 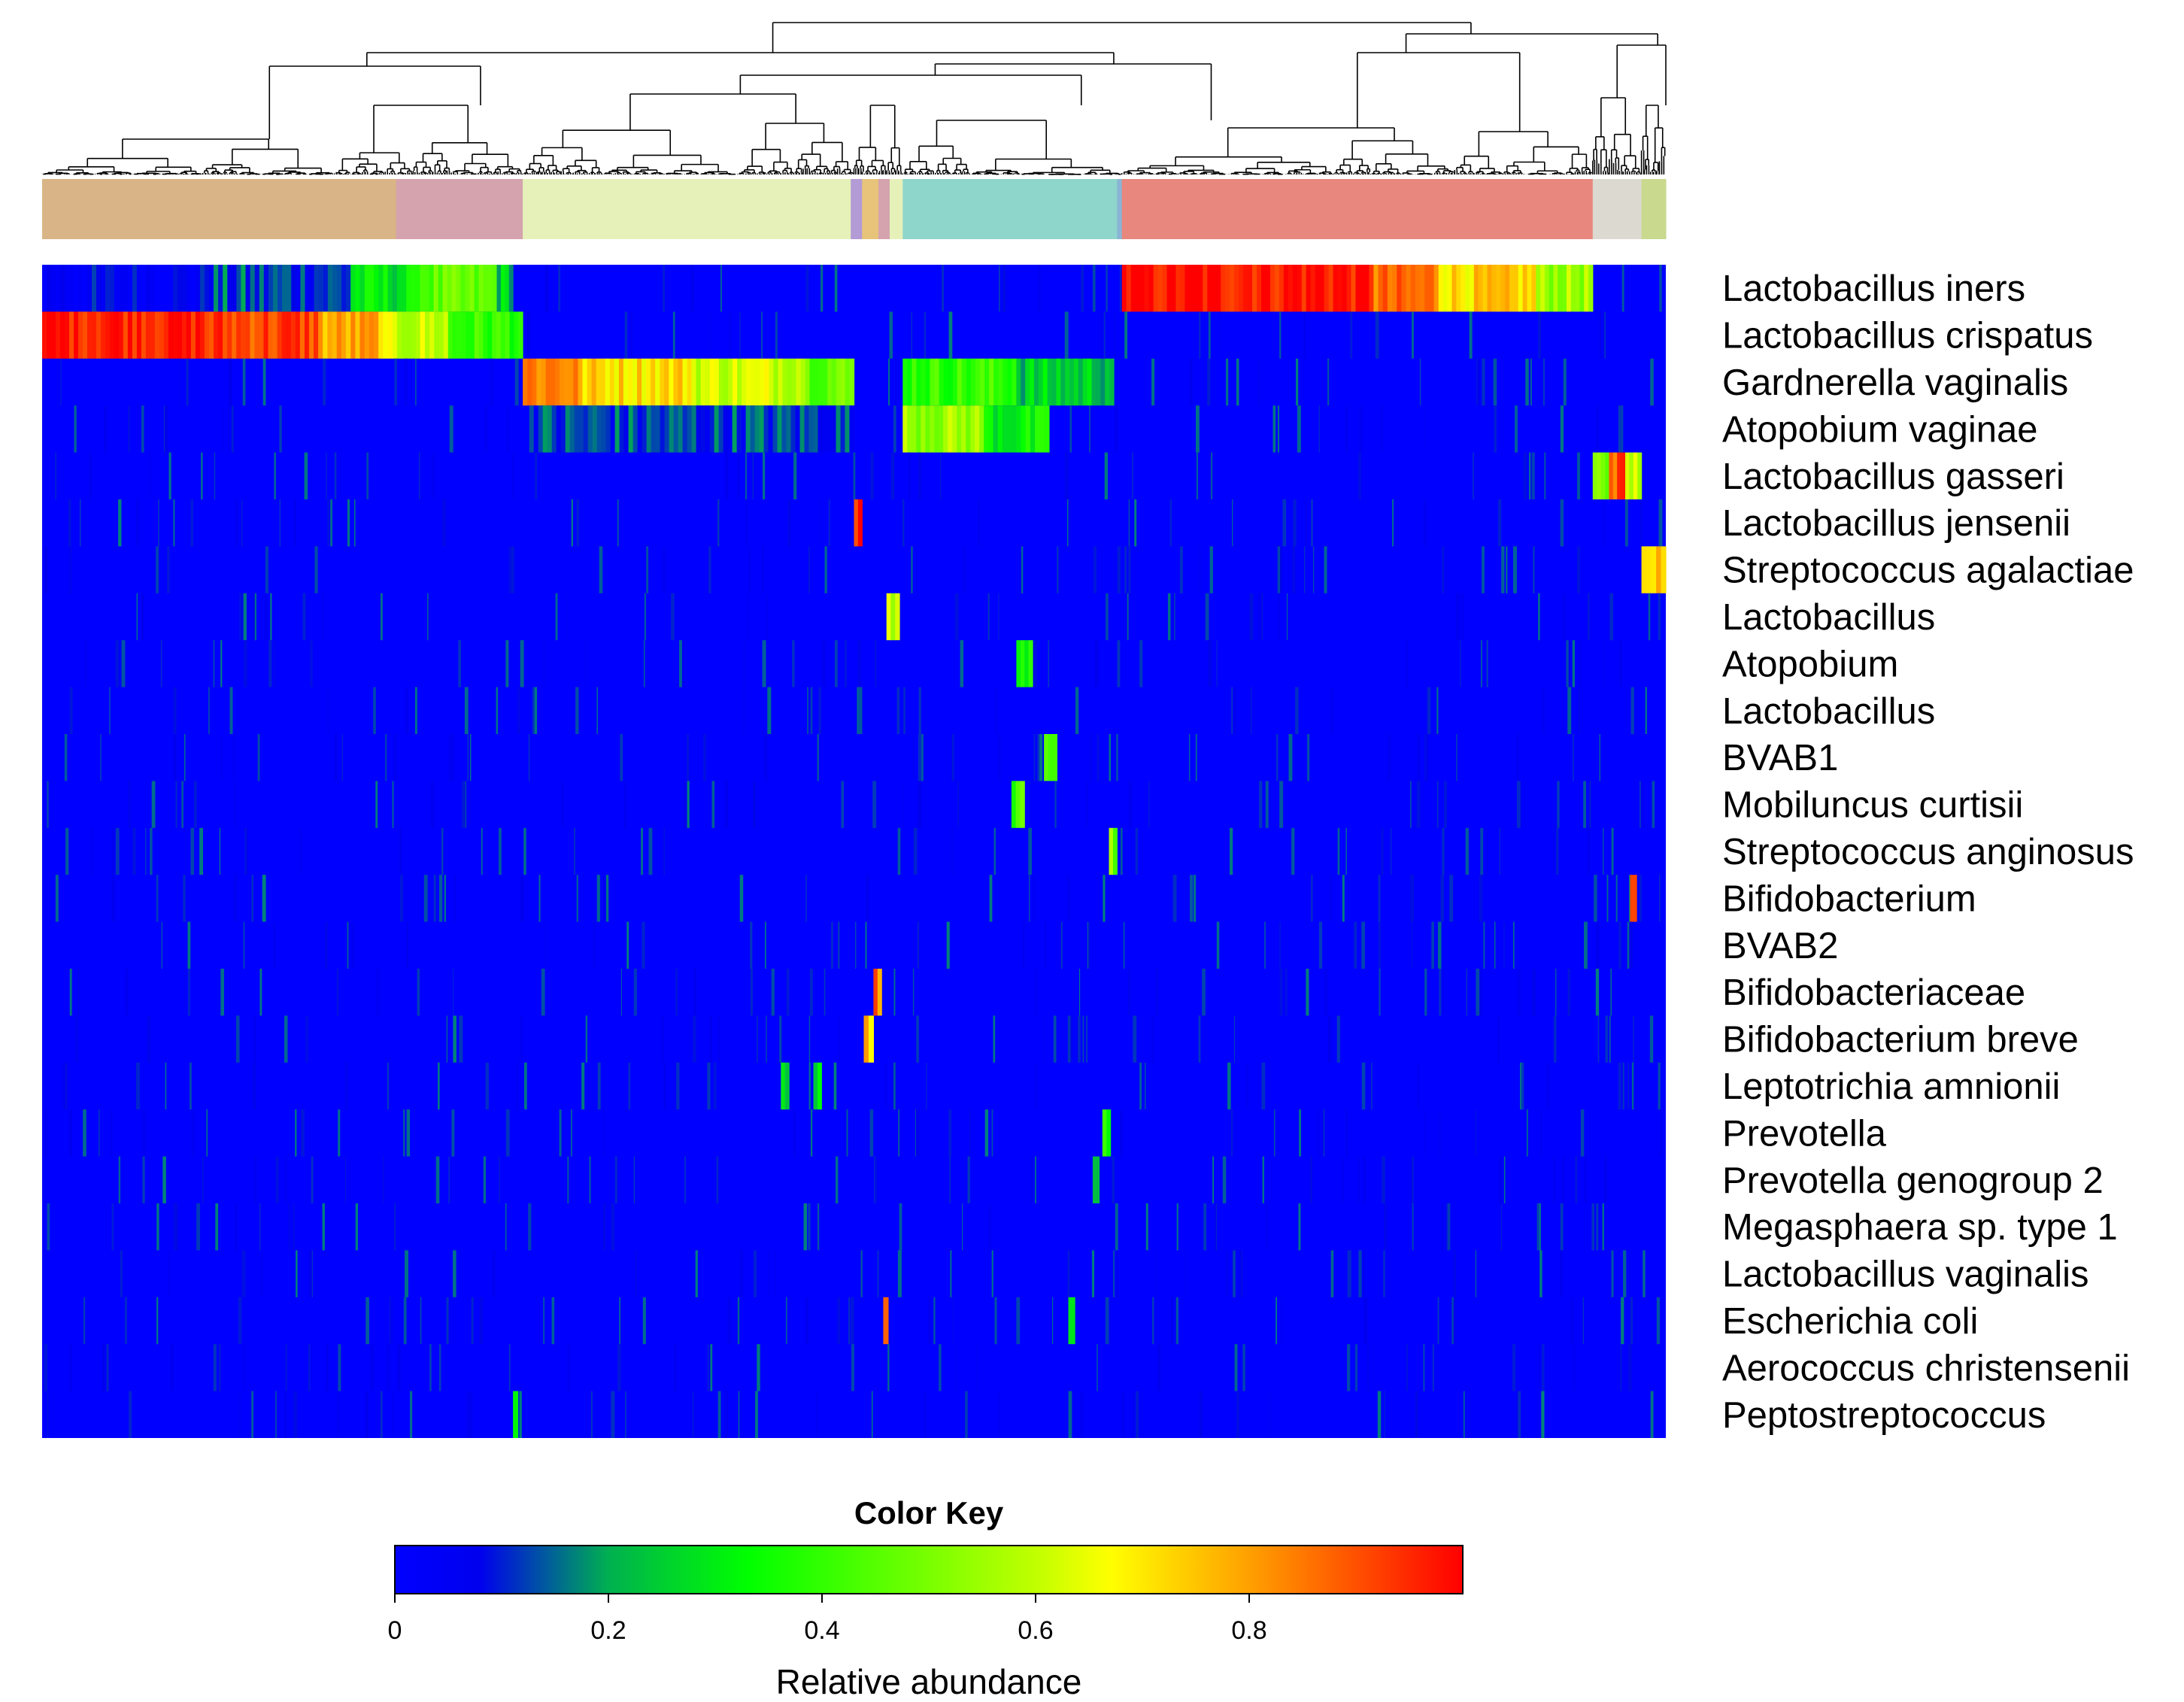 I want to click on row-label: Leptotrichia amnionii, so click(x=1891, y=1087).